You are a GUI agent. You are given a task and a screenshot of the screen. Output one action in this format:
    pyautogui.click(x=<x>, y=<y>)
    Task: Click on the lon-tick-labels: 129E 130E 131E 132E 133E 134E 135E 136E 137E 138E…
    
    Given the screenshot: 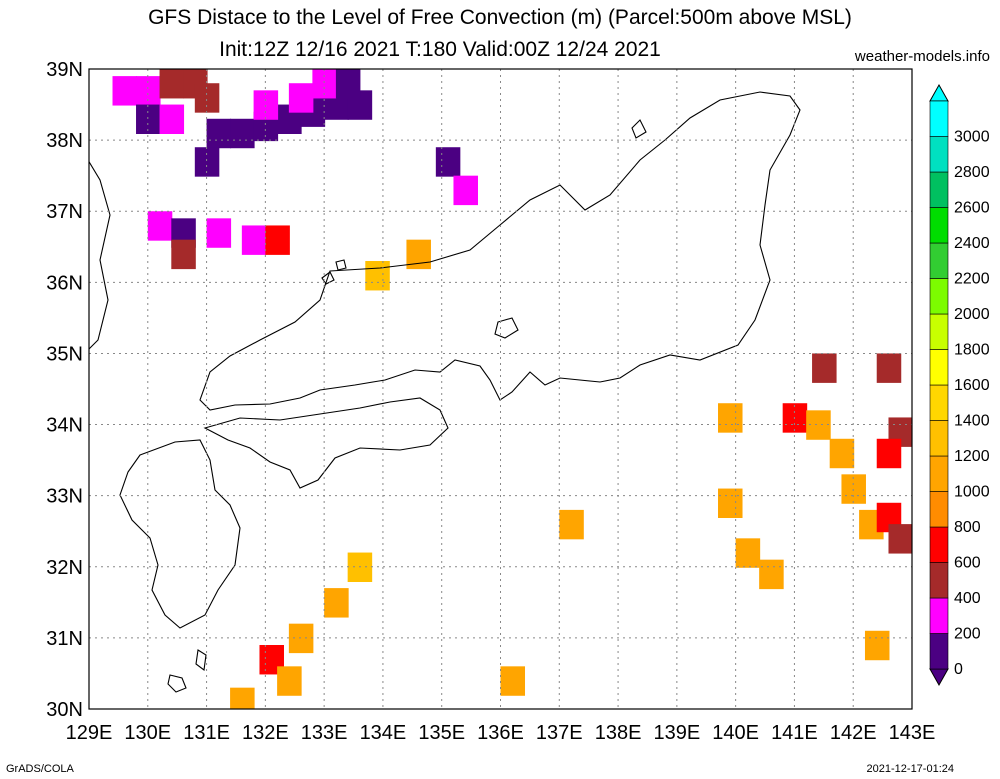 What is the action you would take?
    pyautogui.click(x=501, y=733)
    